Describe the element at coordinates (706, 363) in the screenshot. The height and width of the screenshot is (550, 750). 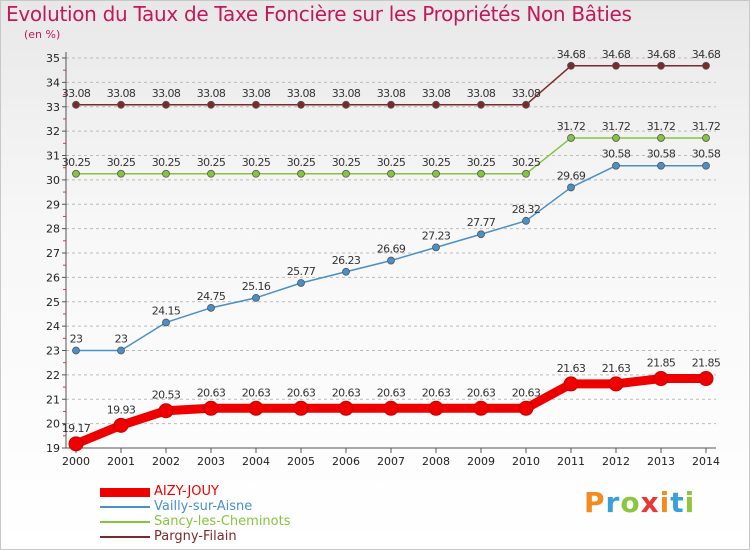
I see `data-label-aizy-jouy: 21.85` at that location.